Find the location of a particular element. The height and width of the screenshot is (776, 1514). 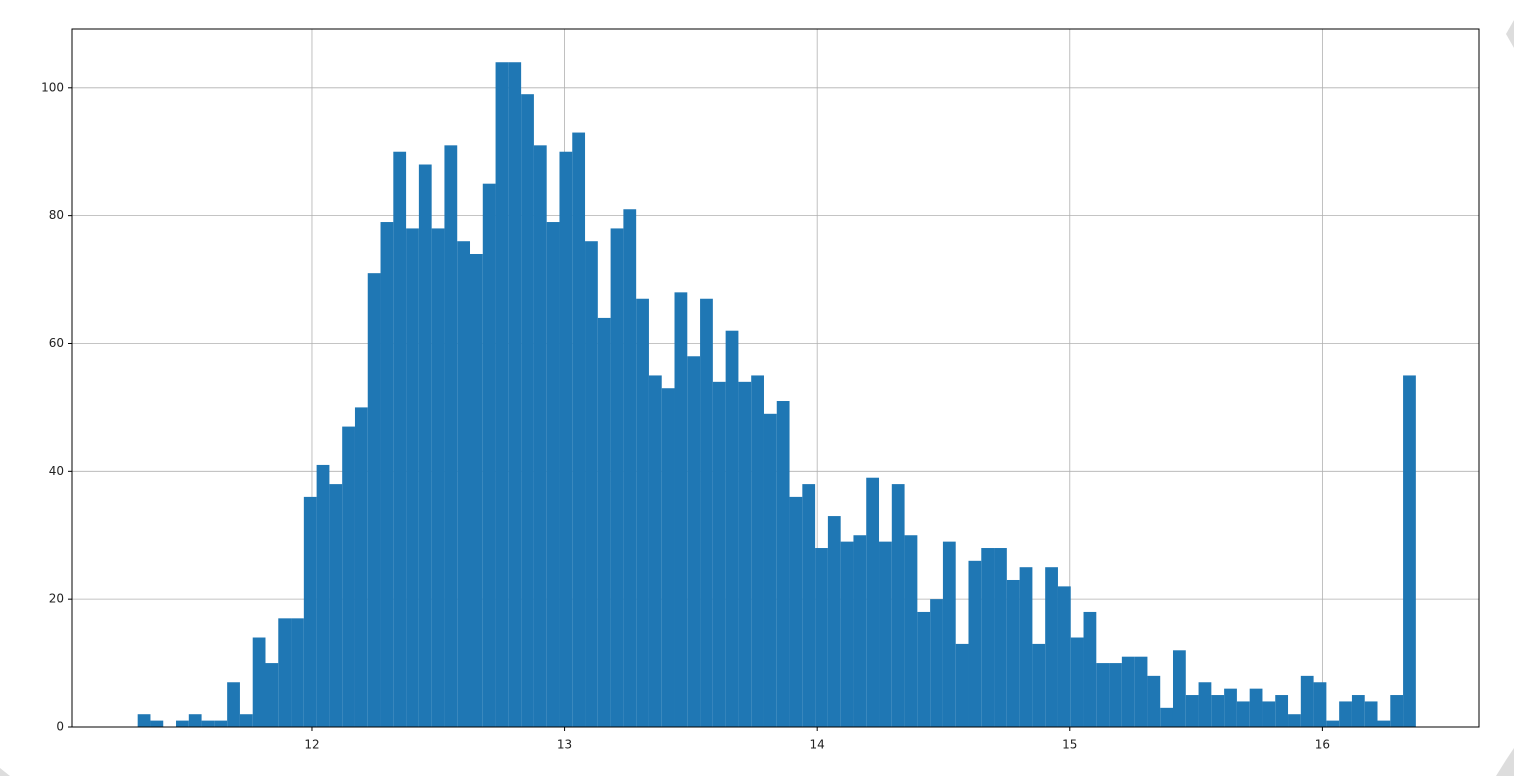

x-tick-label: 13 is located at coordinates (564, 745).